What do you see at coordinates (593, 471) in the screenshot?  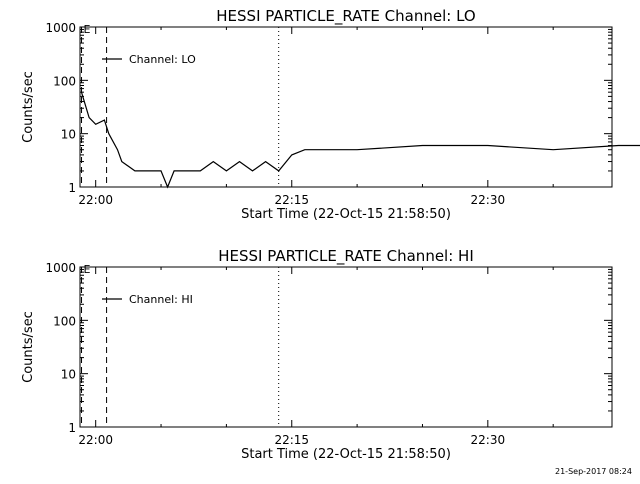 I see `footer-timestamp: 21-Sep-2017 08:24` at bounding box center [593, 471].